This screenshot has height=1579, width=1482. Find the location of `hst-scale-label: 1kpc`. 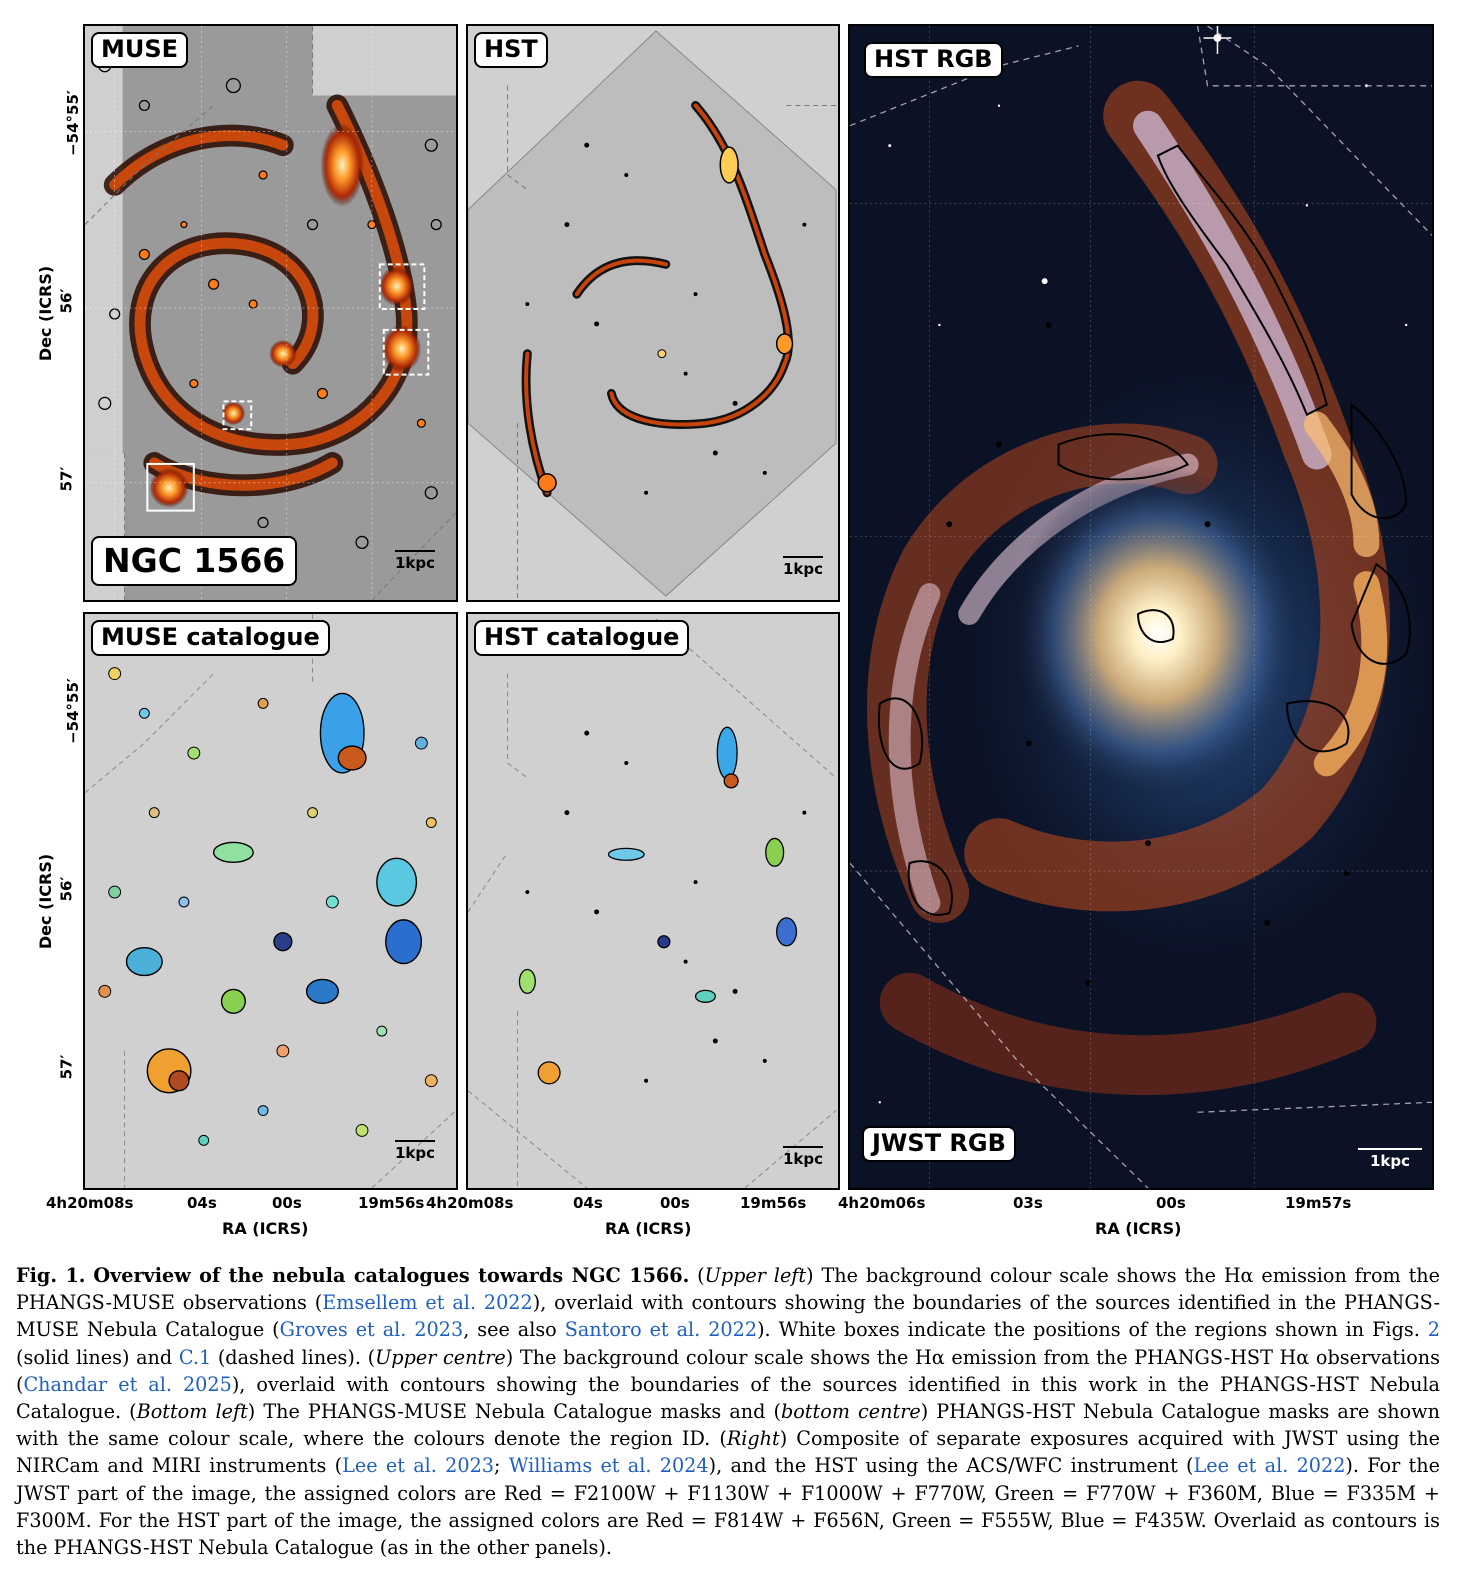

hst-scale-label: 1kpc is located at coordinates (803, 569).